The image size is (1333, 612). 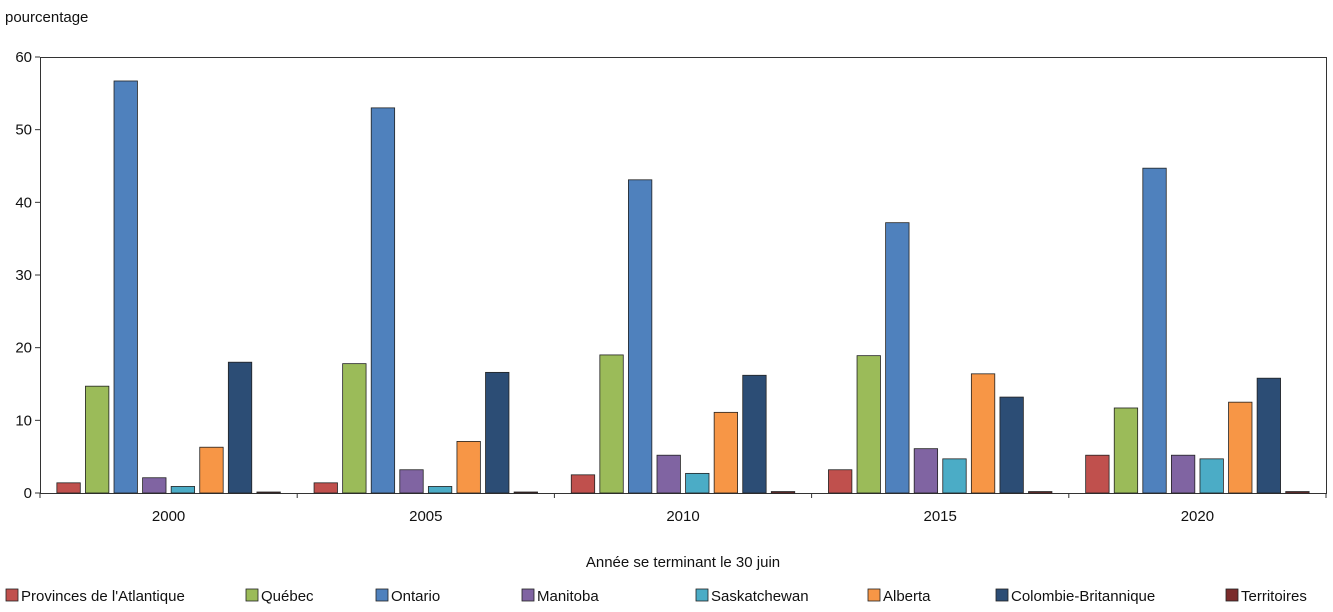 I want to click on y-axis-title: pourcentage, so click(x=46, y=17).